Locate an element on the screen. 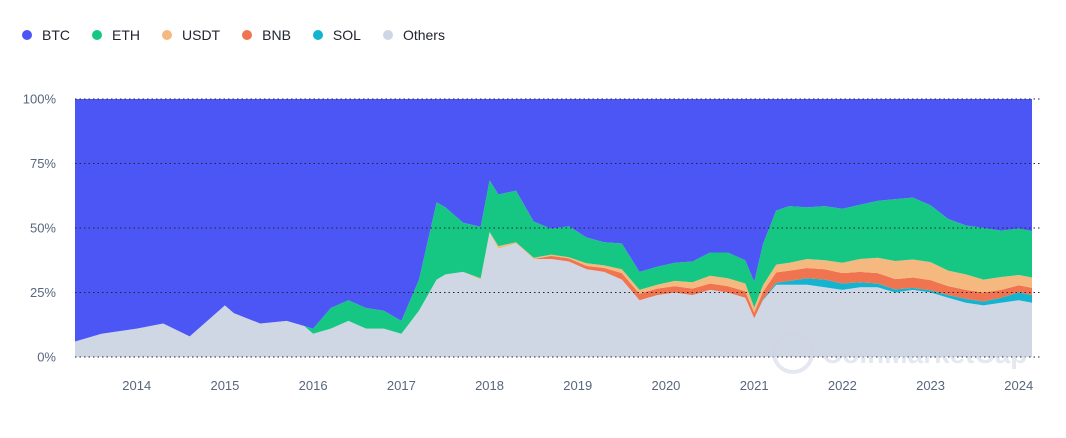 The height and width of the screenshot is (438, 1066). legend-item-usdt: USDT is located at coordinates (191, 35).